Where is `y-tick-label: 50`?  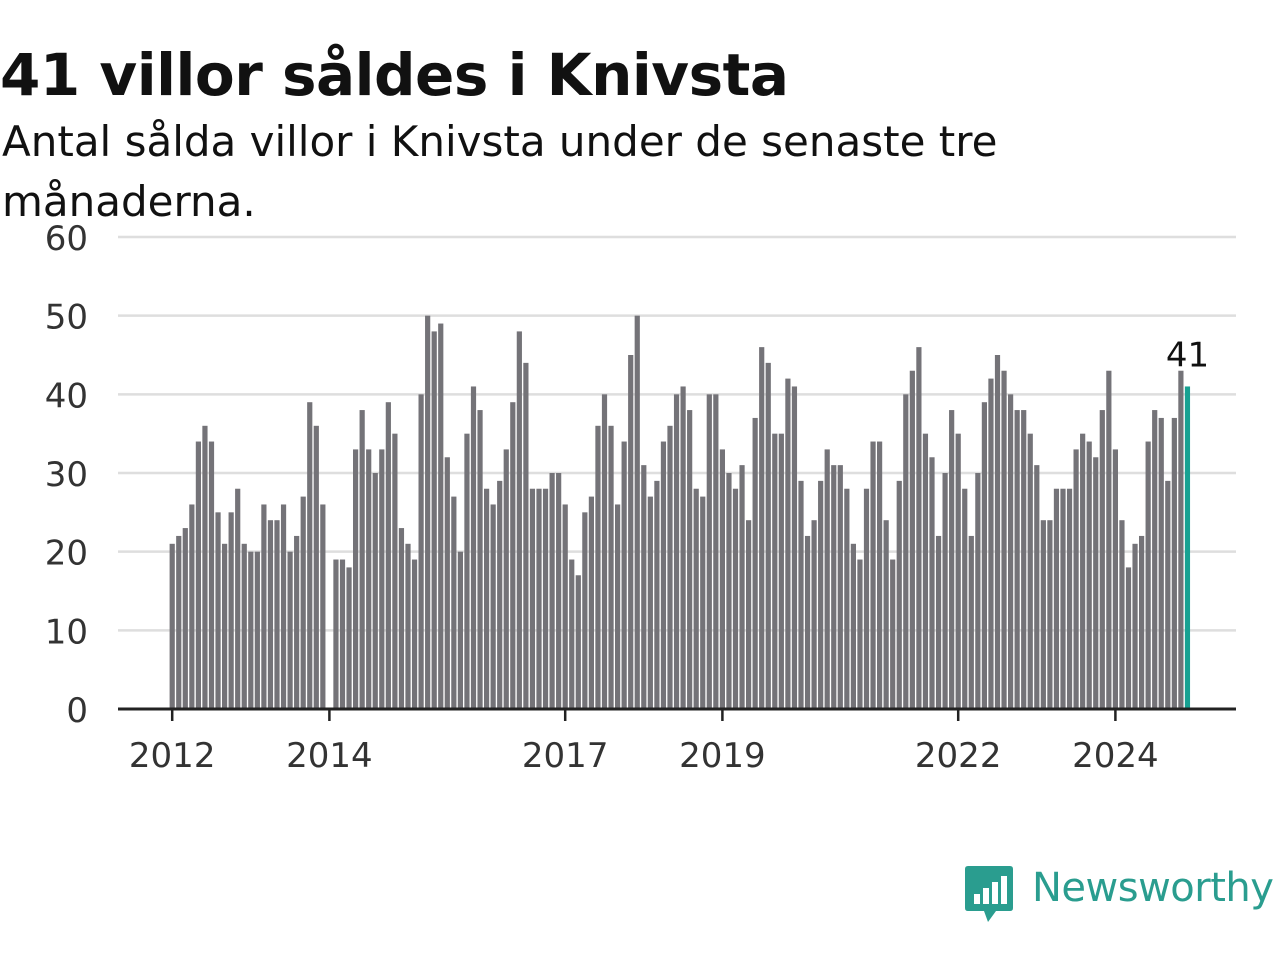 y-tick-label: 50 is located at coordinates (66, 318).